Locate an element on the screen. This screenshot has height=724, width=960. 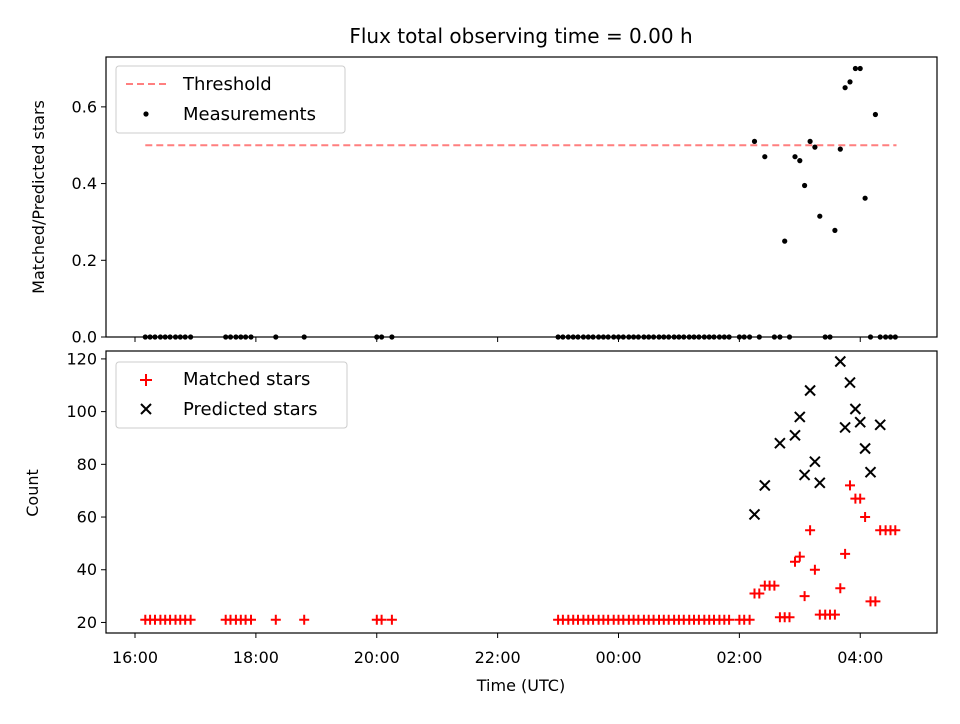
top-legend-box is located at coordinates (230, 99).